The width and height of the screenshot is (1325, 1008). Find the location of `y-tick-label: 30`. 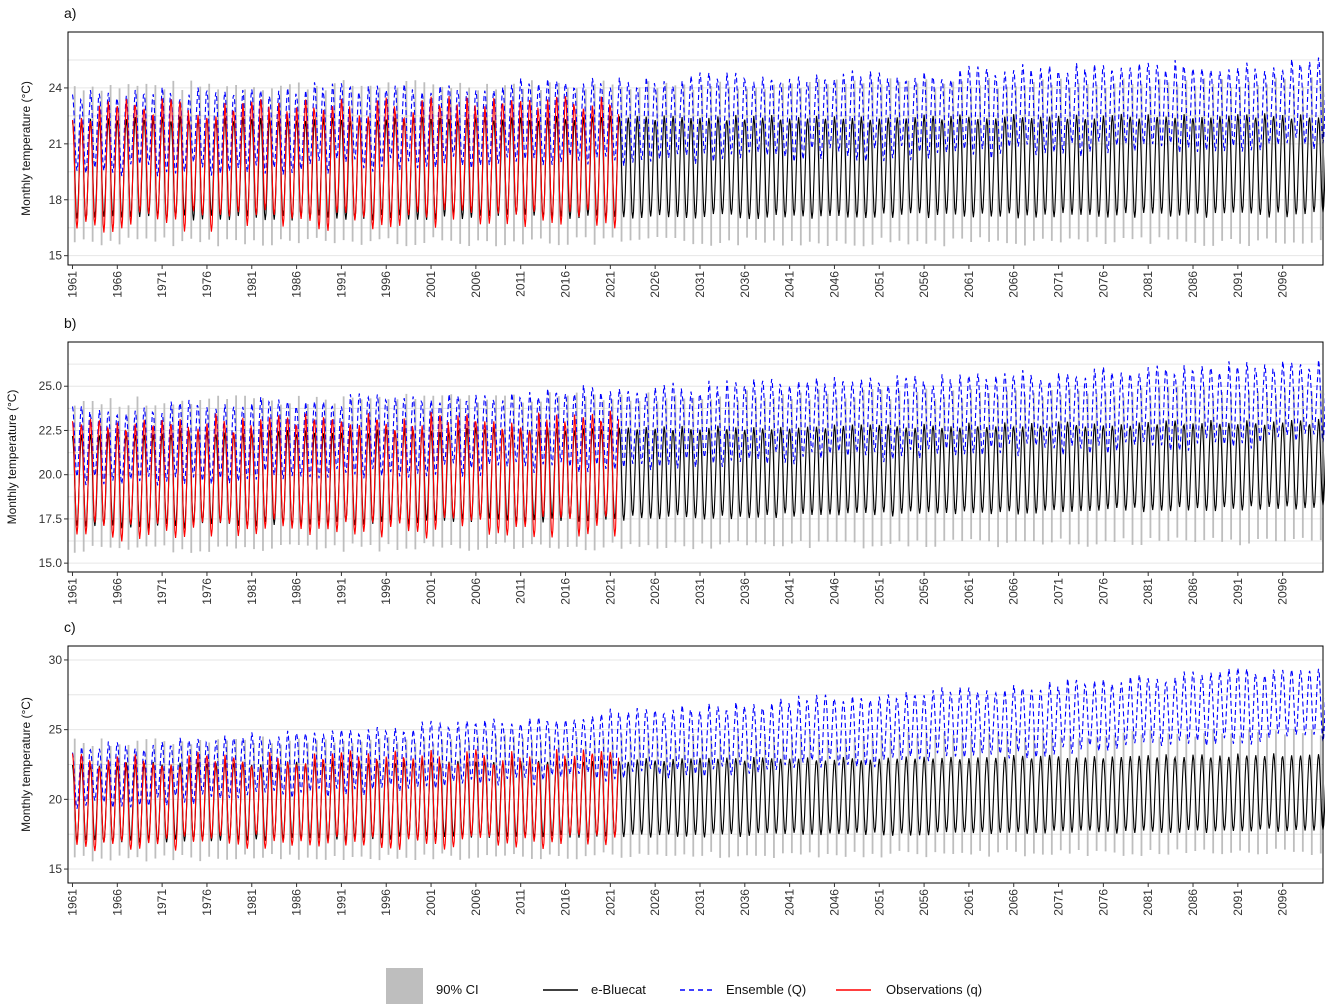

y-tick-label: 30 is located at coordinates (56, 660).